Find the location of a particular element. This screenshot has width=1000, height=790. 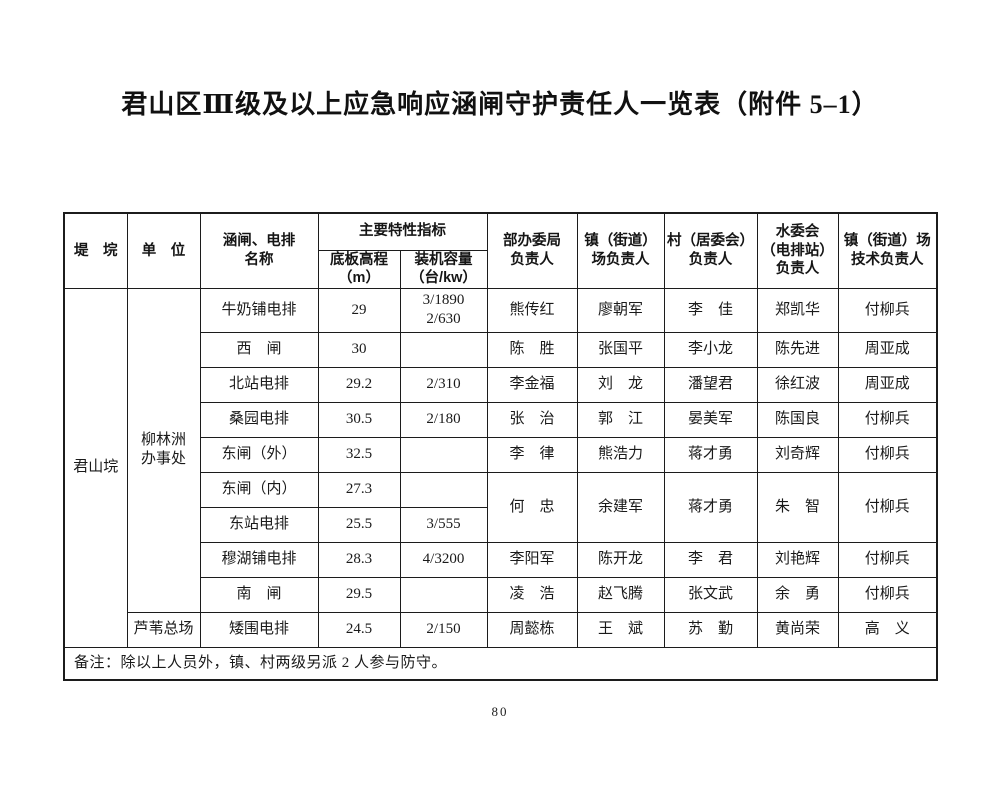

cell-town-head: 王 斌 is located at coordinates (620, 629).